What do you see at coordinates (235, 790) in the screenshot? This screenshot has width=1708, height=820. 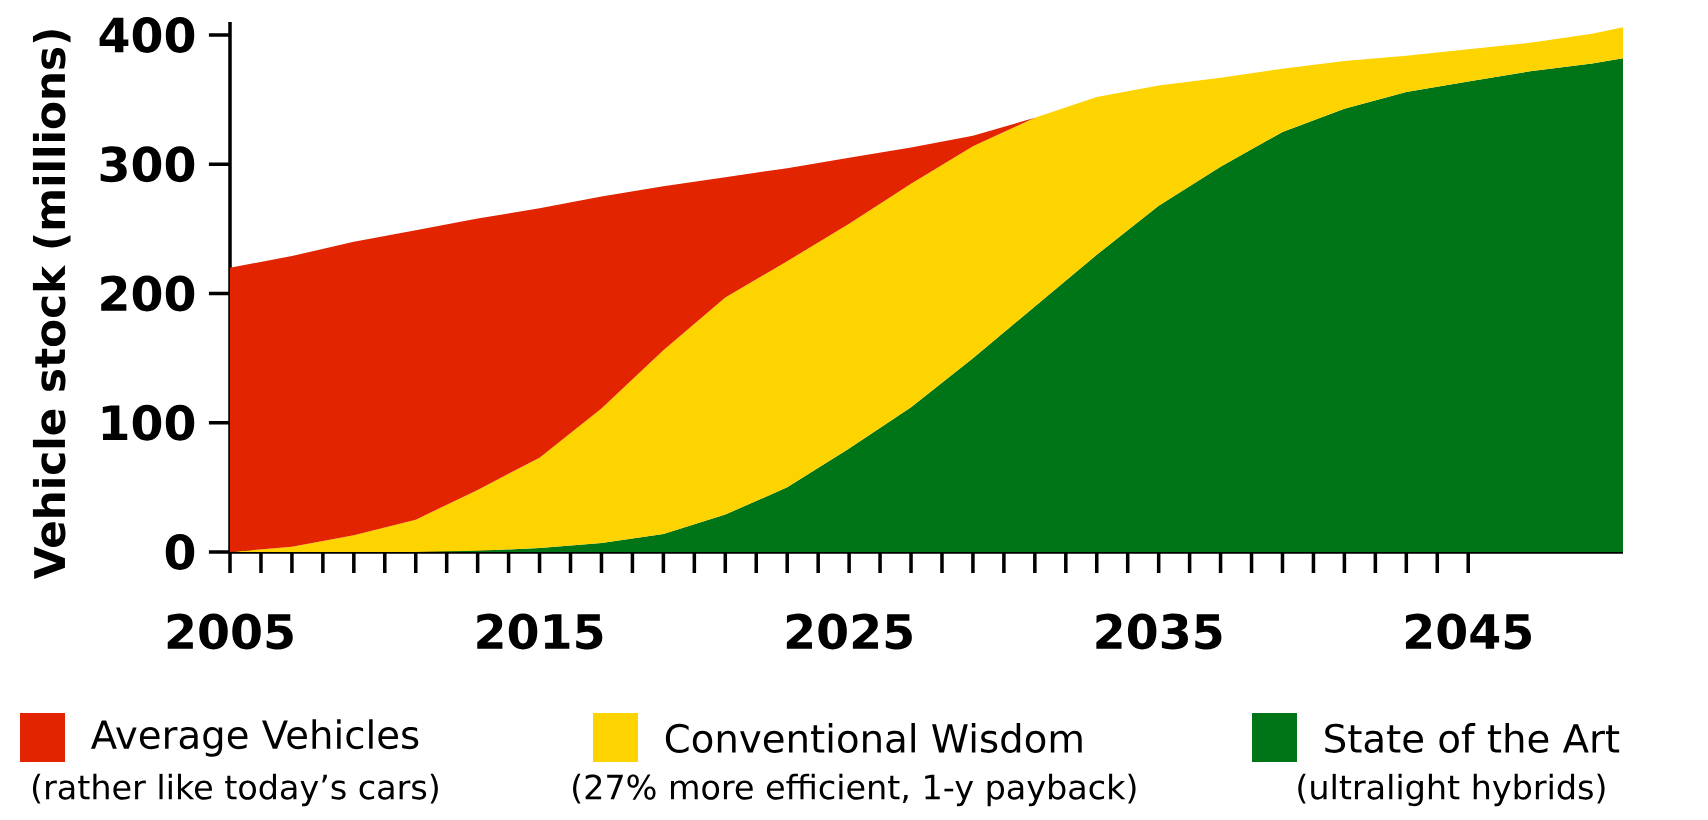 I see `text: (rather like today’s cars)` at bounding box center [235, 790].